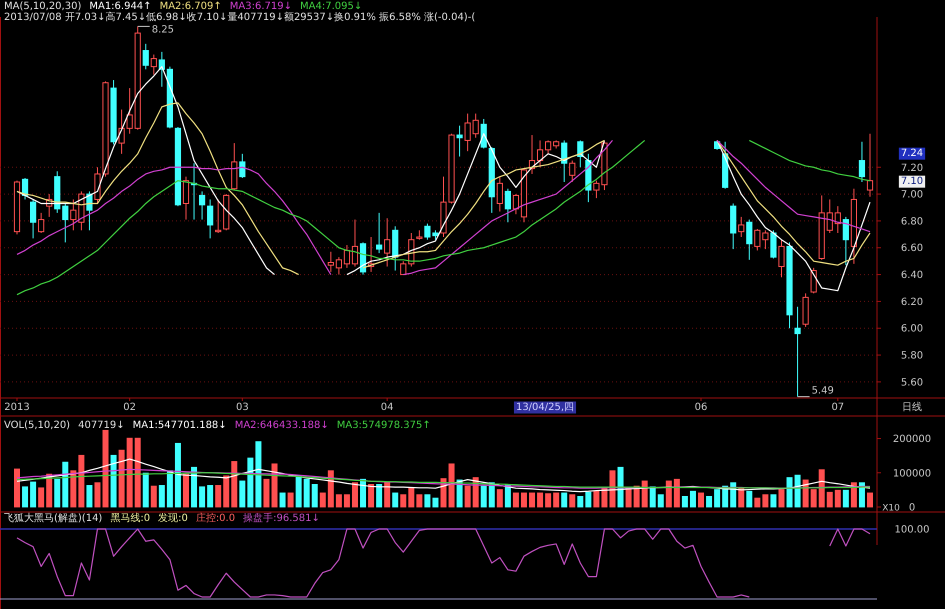  I want to click on y-tick-label: 6.20, so click(912, 302).